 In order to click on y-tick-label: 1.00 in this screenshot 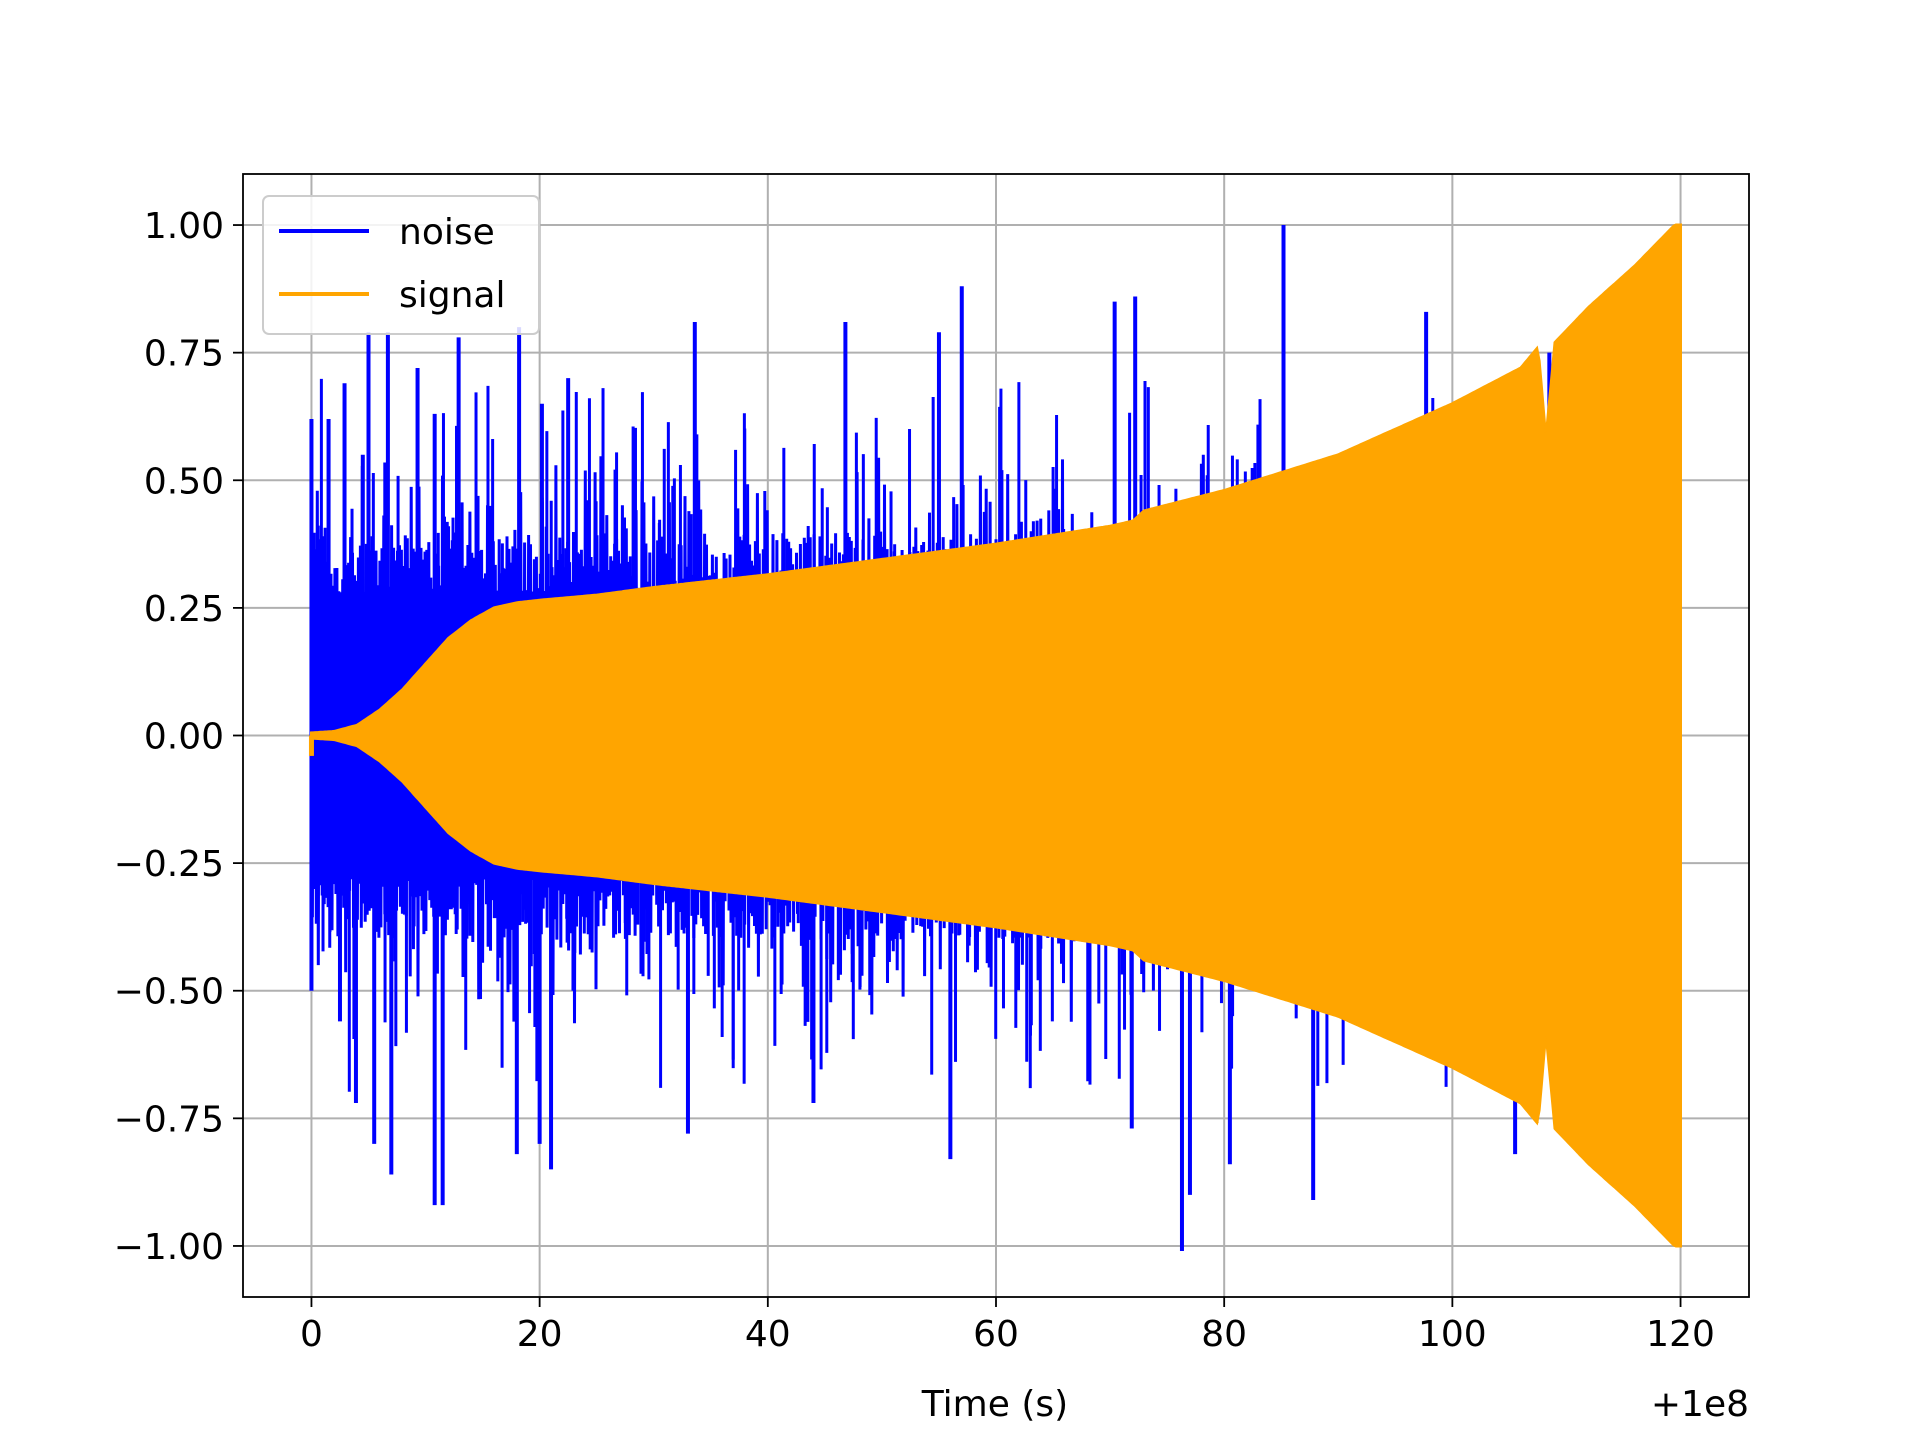, I will do `click(184, 226)`.